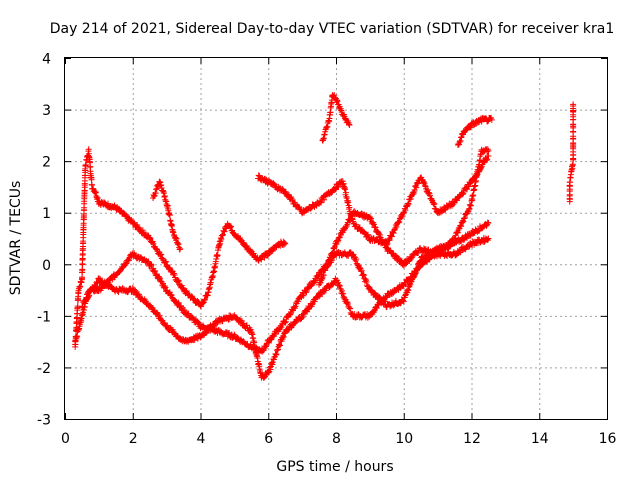 The height and width of the screenshot is (480, 640). I want to click on x-tick-labels: 0 2 4 6 8 10 12 14 16, so click(338, 439).